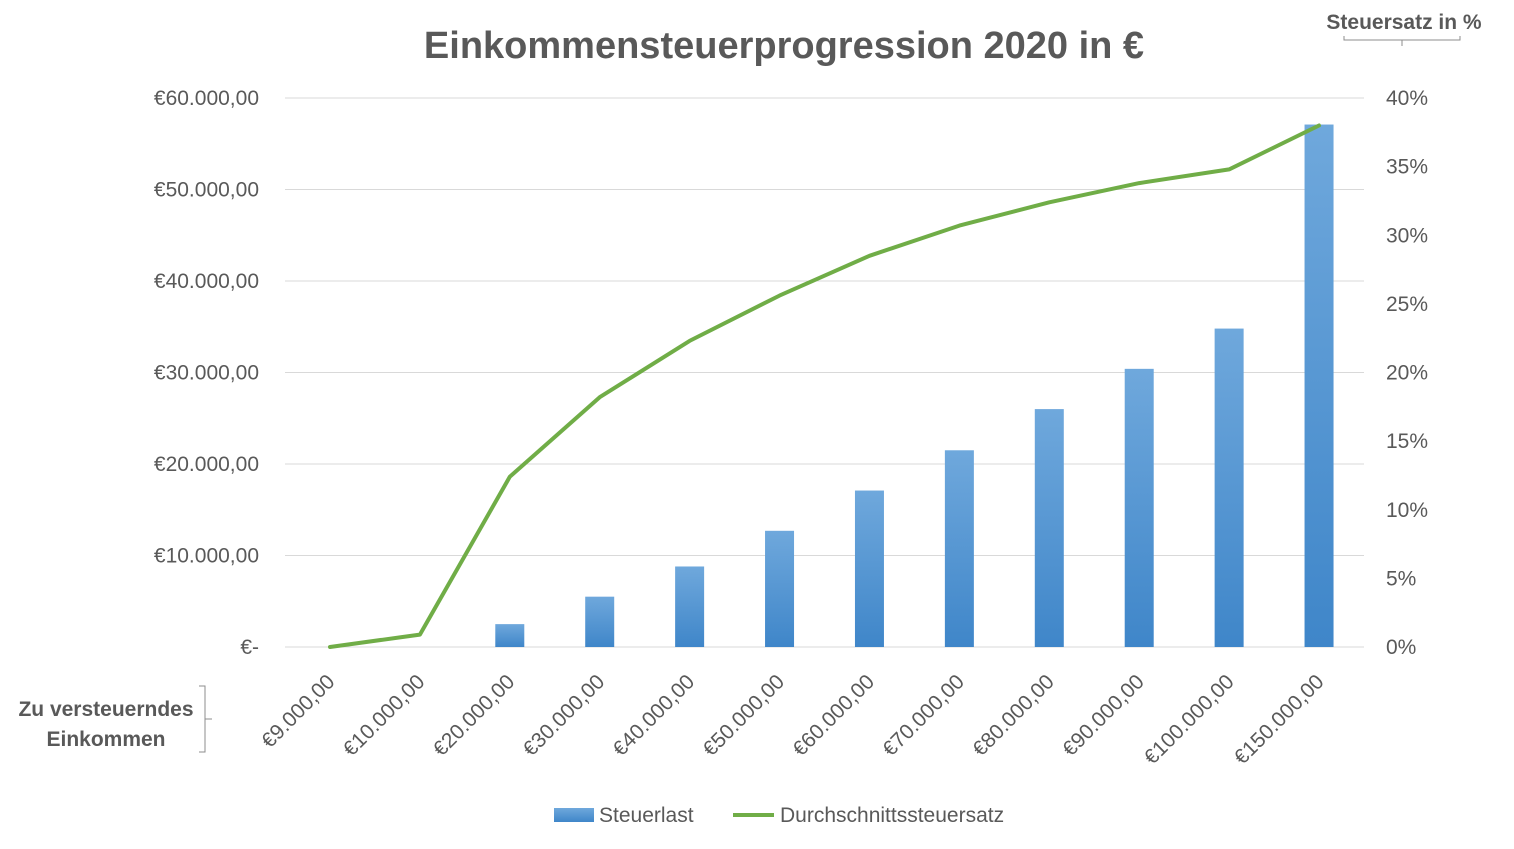  What do you see at coordinates (206, 281) in the screenshot?
I see `left-tick-label: €40.000,00` at bounding box center [206, 281].